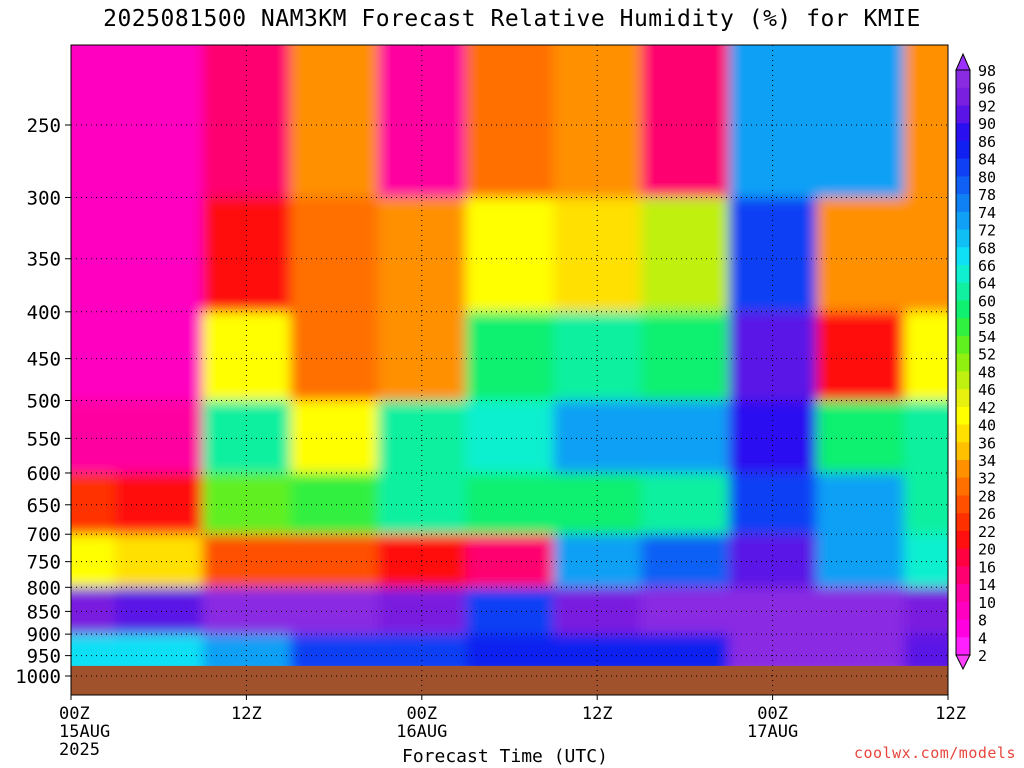 The image size is (1024, 768). What do you see at coordinates (987, 248) in the screenshot?
I see `colorbar-label: 68` at bounding box center [987, 248].